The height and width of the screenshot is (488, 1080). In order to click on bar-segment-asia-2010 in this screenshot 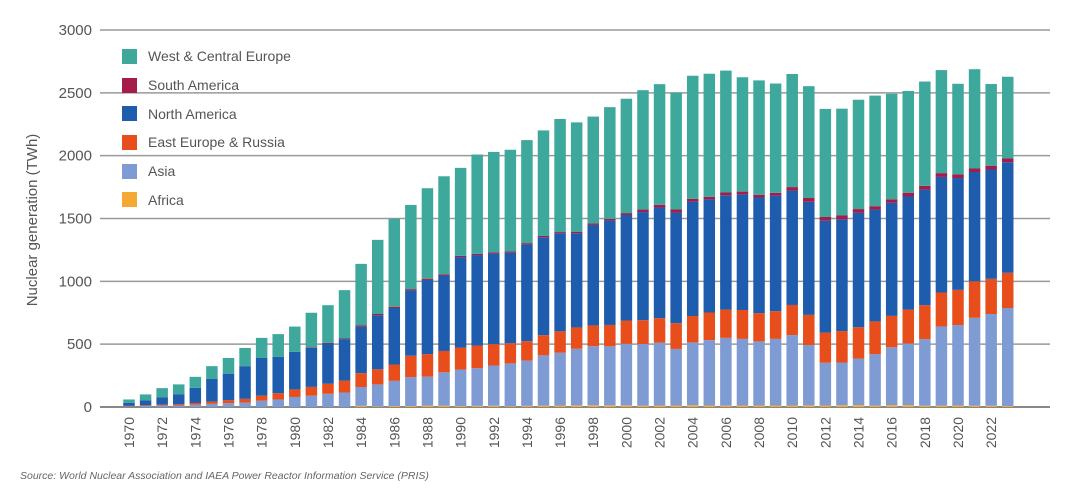, I will do `click(792, 370)`.